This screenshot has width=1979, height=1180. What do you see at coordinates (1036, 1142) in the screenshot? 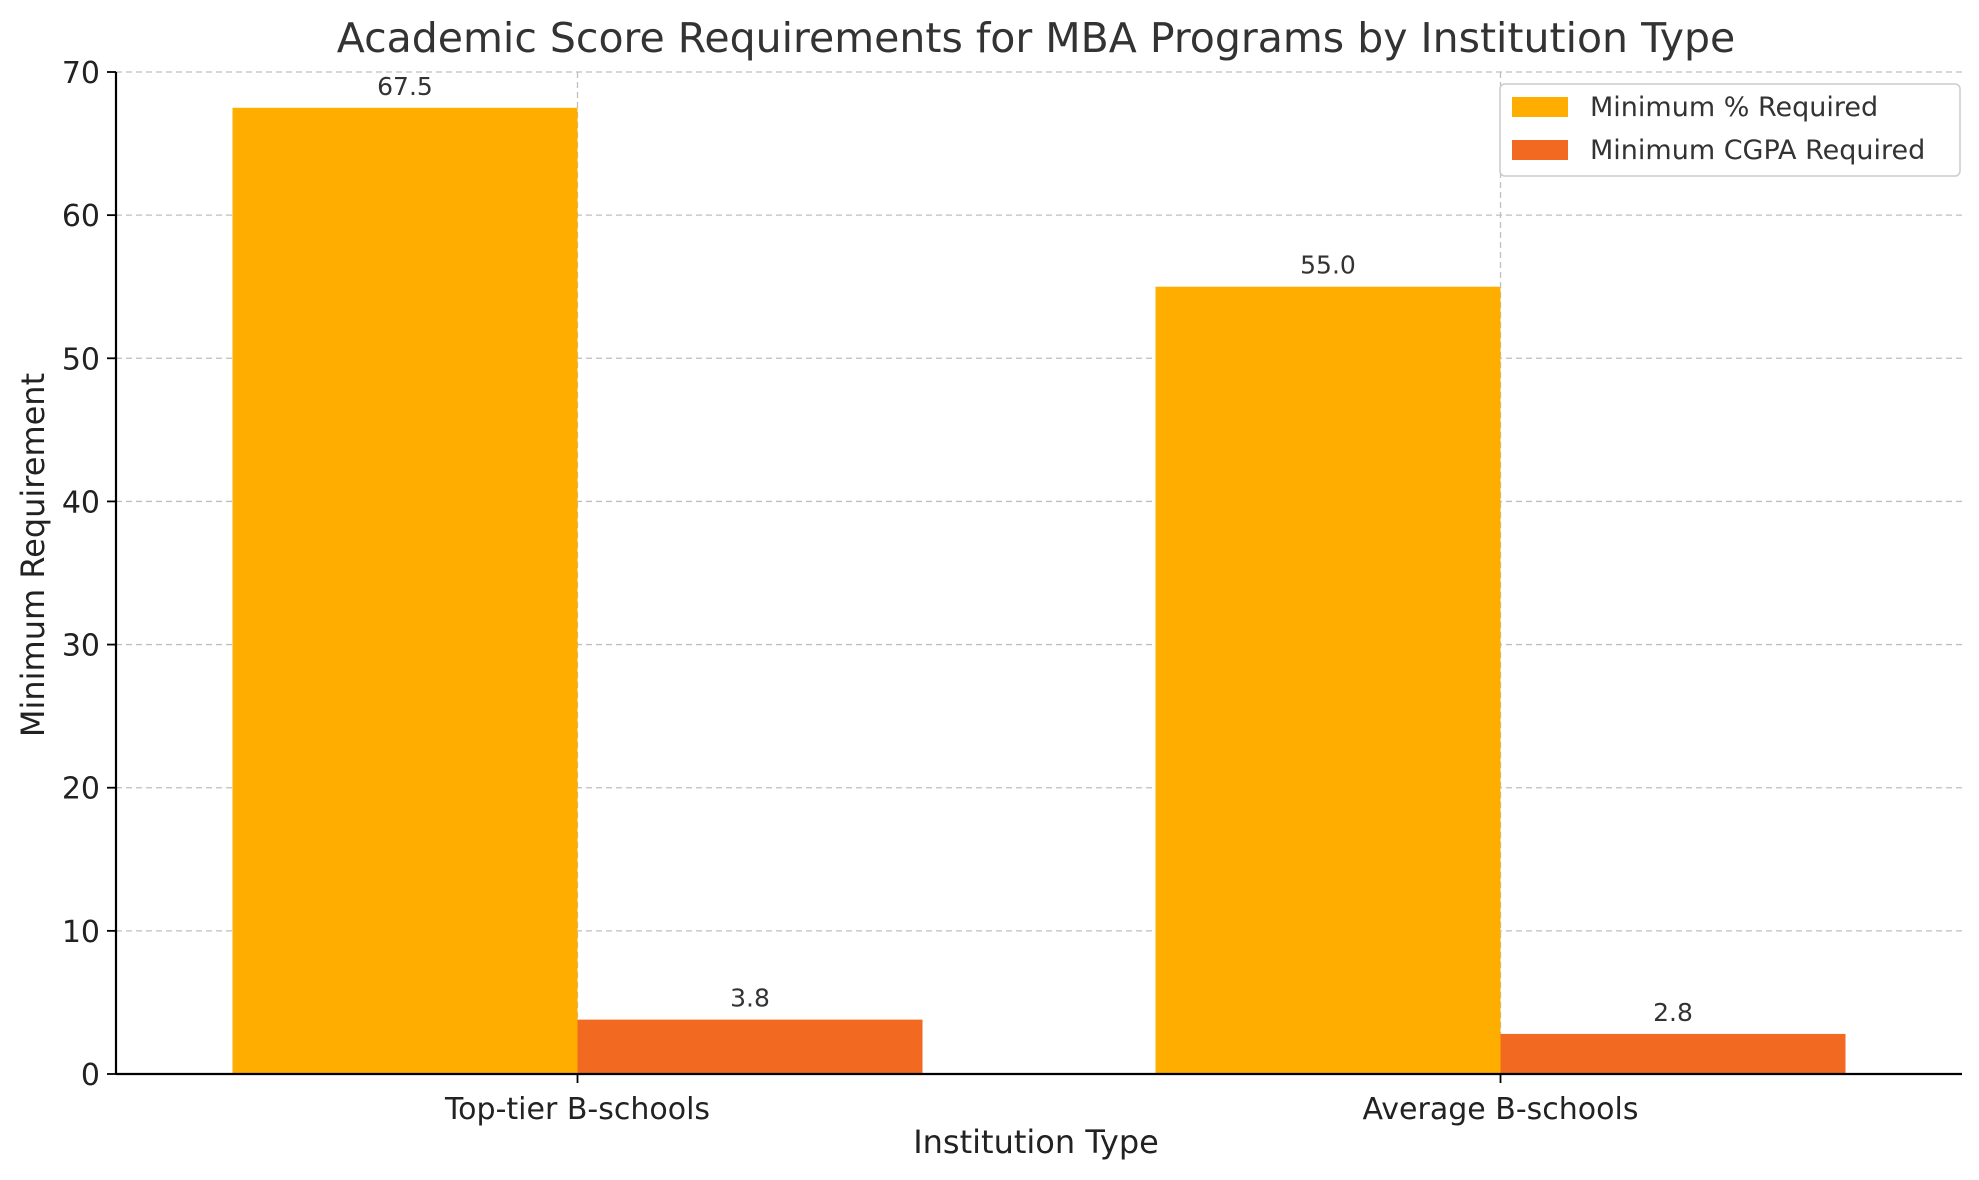
I see `x-axis-title: Institution Type` at bounding box center [1036, 1142].